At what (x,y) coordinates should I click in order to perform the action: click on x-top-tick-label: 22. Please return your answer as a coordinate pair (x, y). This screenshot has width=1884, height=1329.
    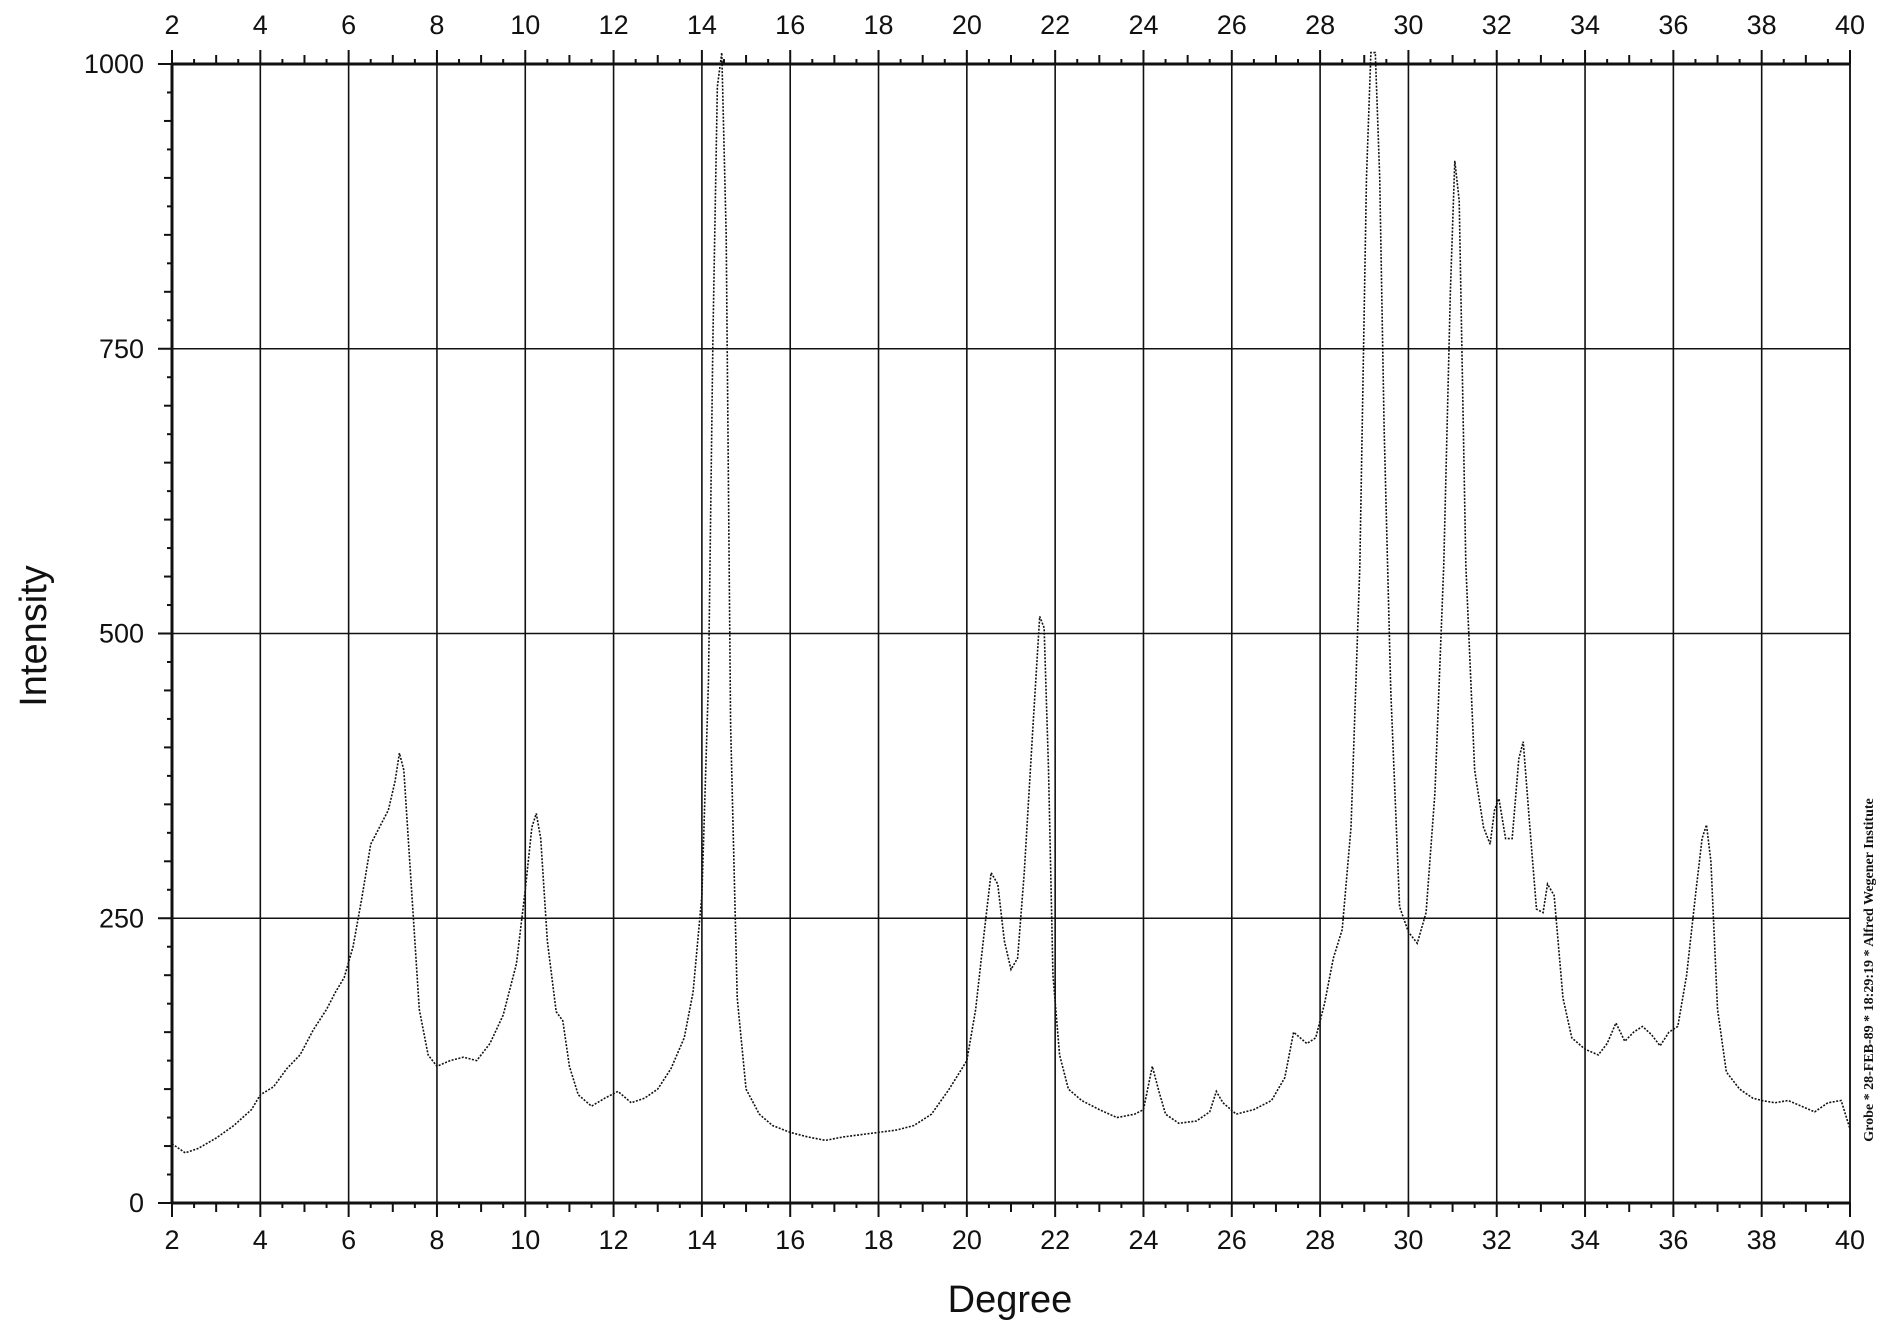
    Looking at the image, I should click on (1055, 25).